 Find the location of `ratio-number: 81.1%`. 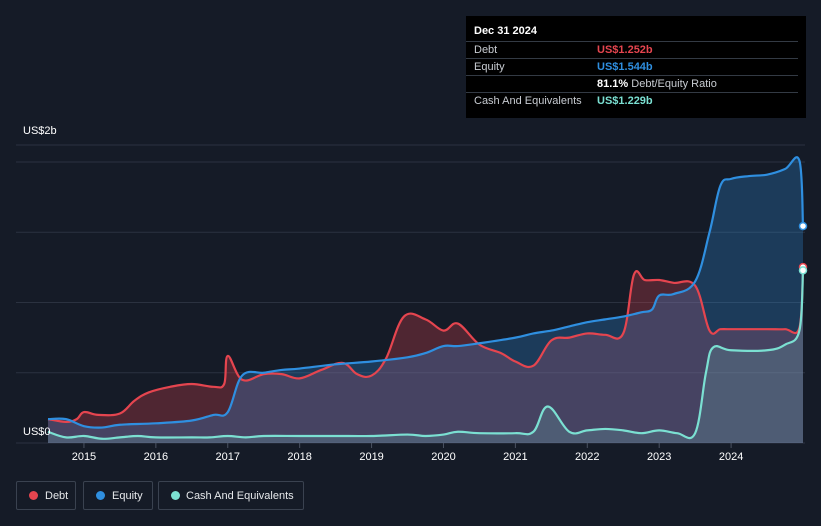

ratio-number: 81.1% is located at coordinates (613, 84).